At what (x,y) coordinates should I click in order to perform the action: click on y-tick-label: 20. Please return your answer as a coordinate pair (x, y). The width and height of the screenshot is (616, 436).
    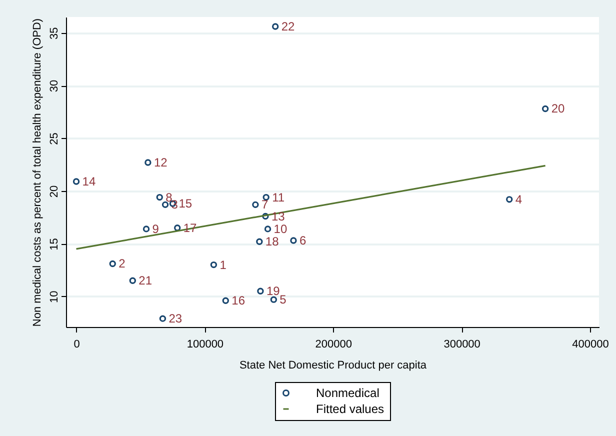
    Looking at the image, I should click on (54, 191).